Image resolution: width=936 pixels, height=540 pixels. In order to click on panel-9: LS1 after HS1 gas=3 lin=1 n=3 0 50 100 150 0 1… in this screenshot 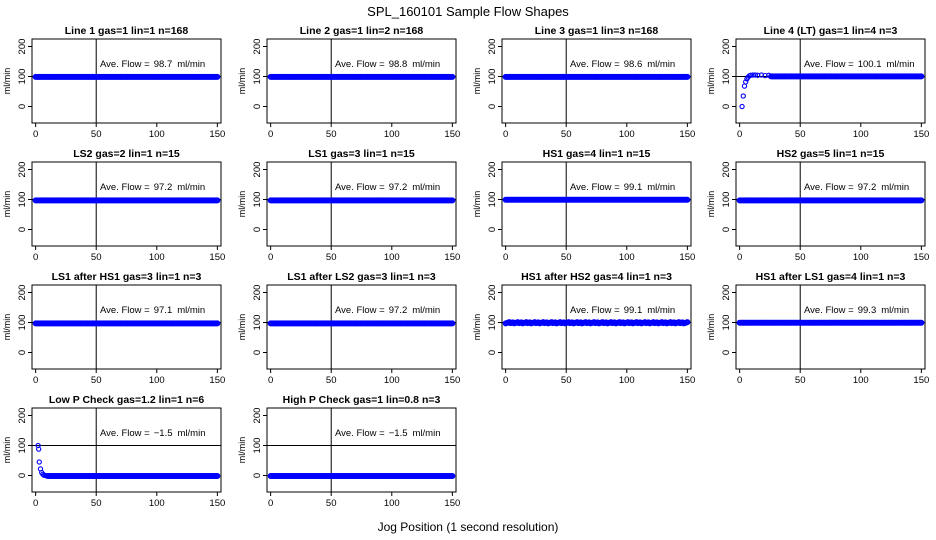, I will do `click(113, 328)`.